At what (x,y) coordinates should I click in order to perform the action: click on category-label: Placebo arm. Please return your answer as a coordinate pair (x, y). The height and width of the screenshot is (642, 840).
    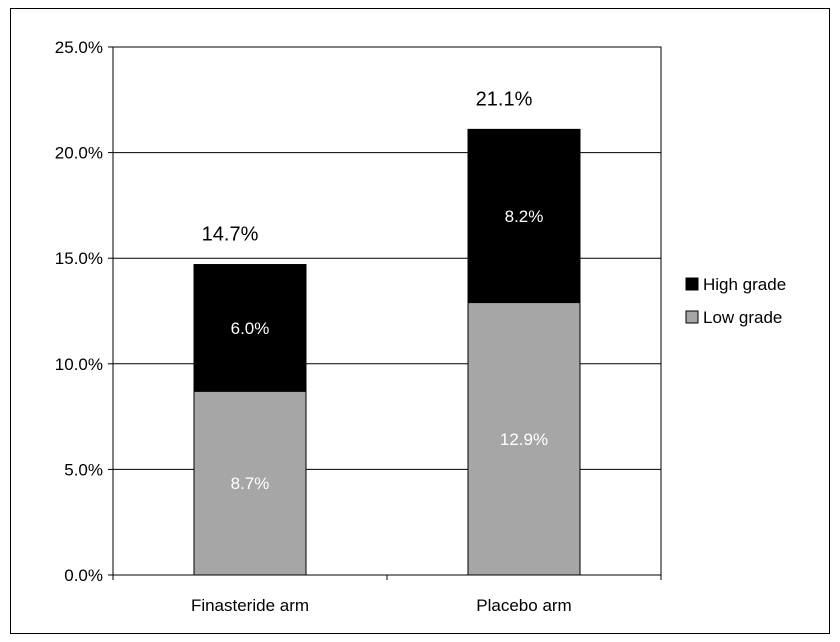
    Looking at the image, I should click on (523, 605).